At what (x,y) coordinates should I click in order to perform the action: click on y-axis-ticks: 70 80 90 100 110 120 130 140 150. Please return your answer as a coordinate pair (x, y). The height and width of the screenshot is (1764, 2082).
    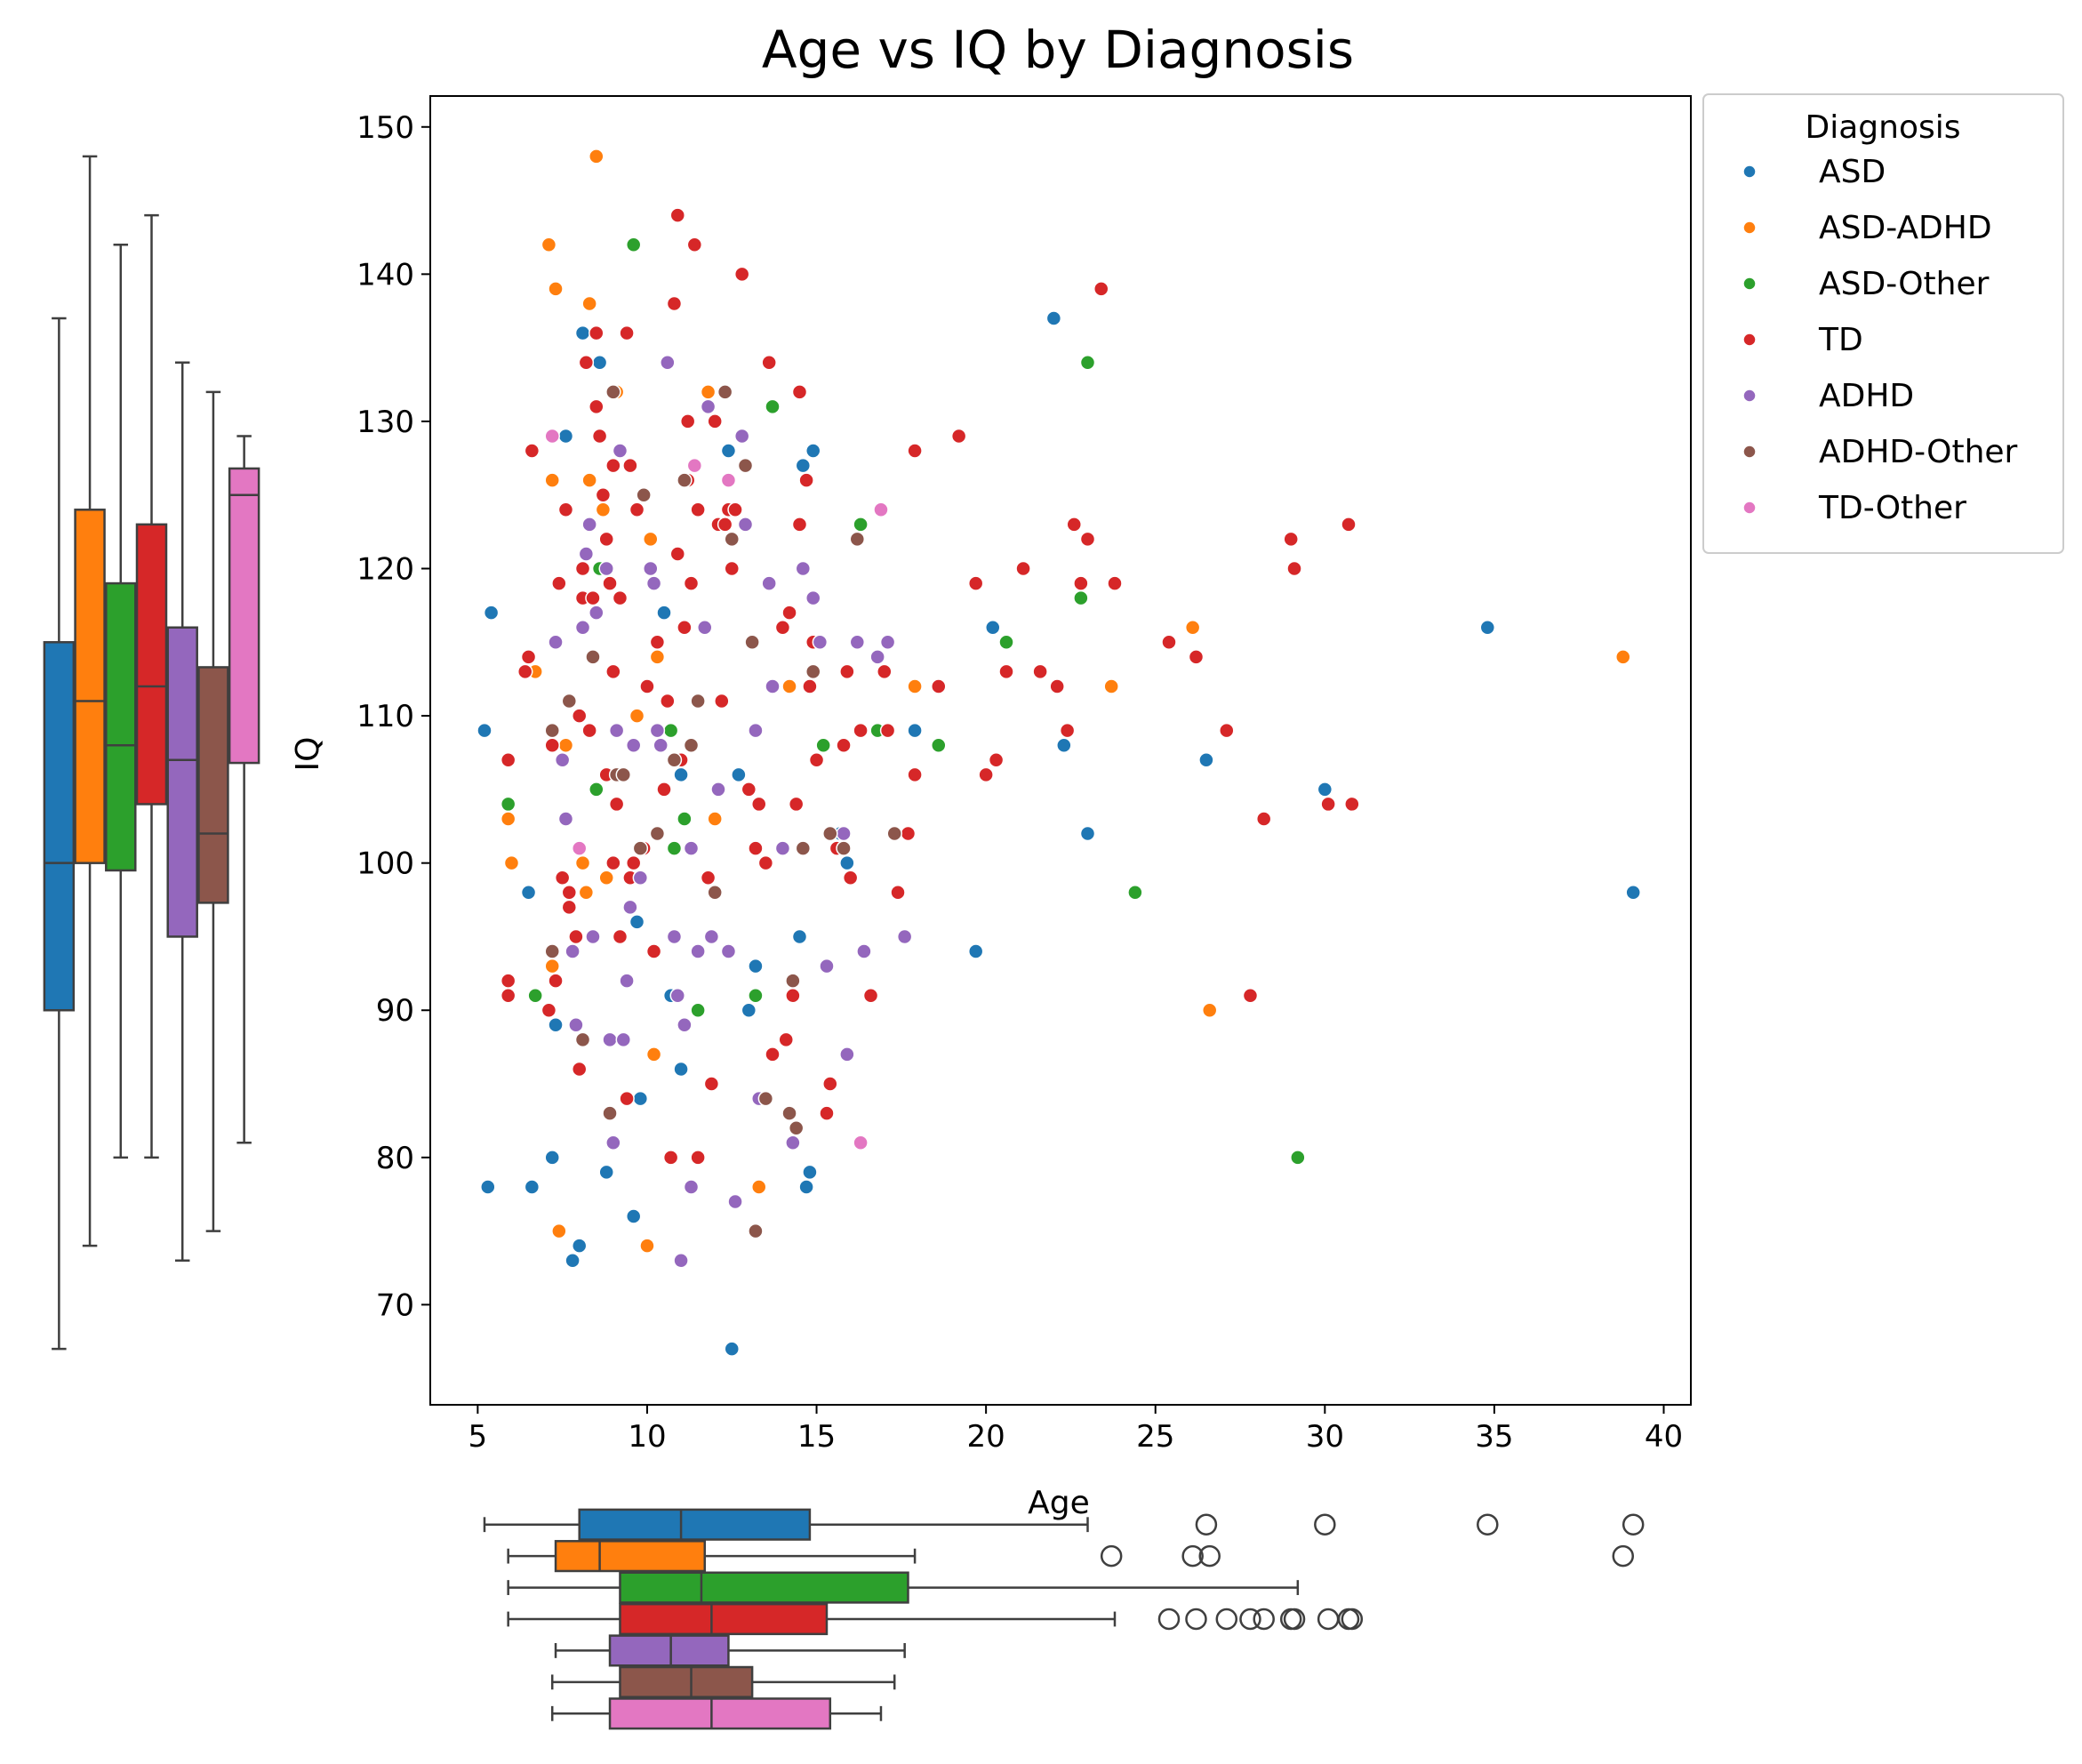
    Looking at the image, I should click on (393, 717).